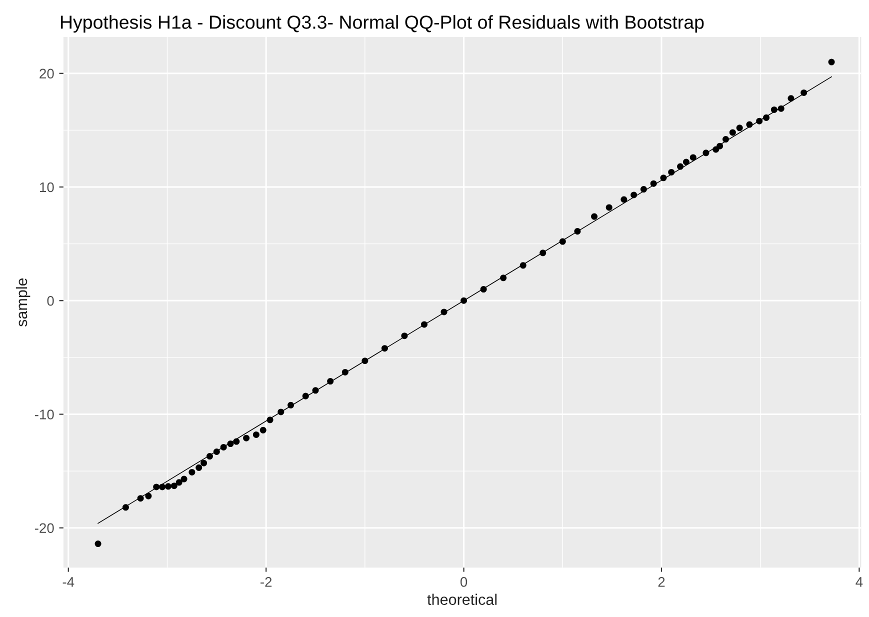  What do you see at coordinates (859, 582) in the screenshot?
I see `x-tick-label: 4` at bounding box center [859, 582].